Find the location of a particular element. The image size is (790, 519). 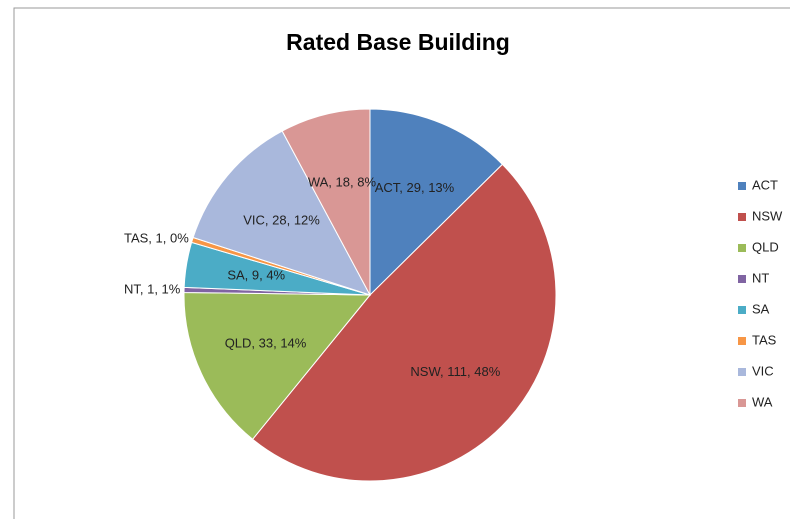

data-label: SA, 9, 4% is located at coordinates (256, 275).